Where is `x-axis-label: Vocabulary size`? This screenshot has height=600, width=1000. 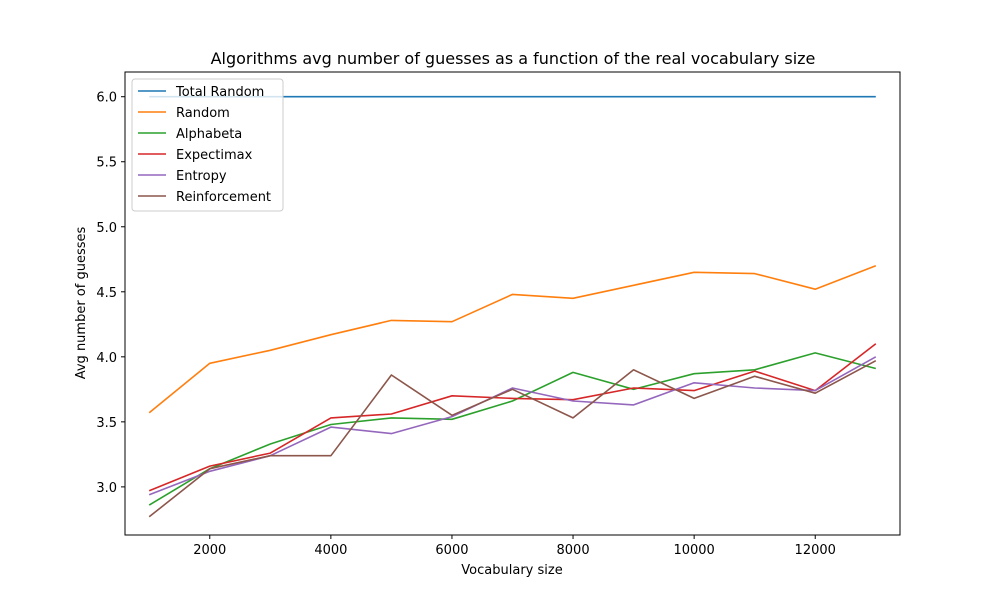 x-axis-label: Vocabulary size is located at coordinates (511, 570).